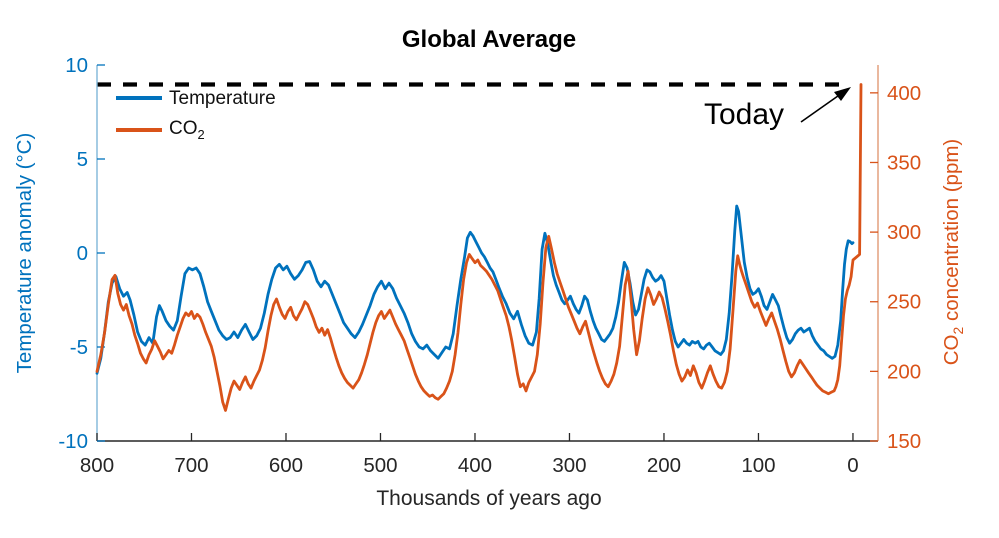 This screenshot has width=999, height=538. Describe the element at coordinates (744, 114) in the screenshot. I see `today-annotation-label: Today` at that location.